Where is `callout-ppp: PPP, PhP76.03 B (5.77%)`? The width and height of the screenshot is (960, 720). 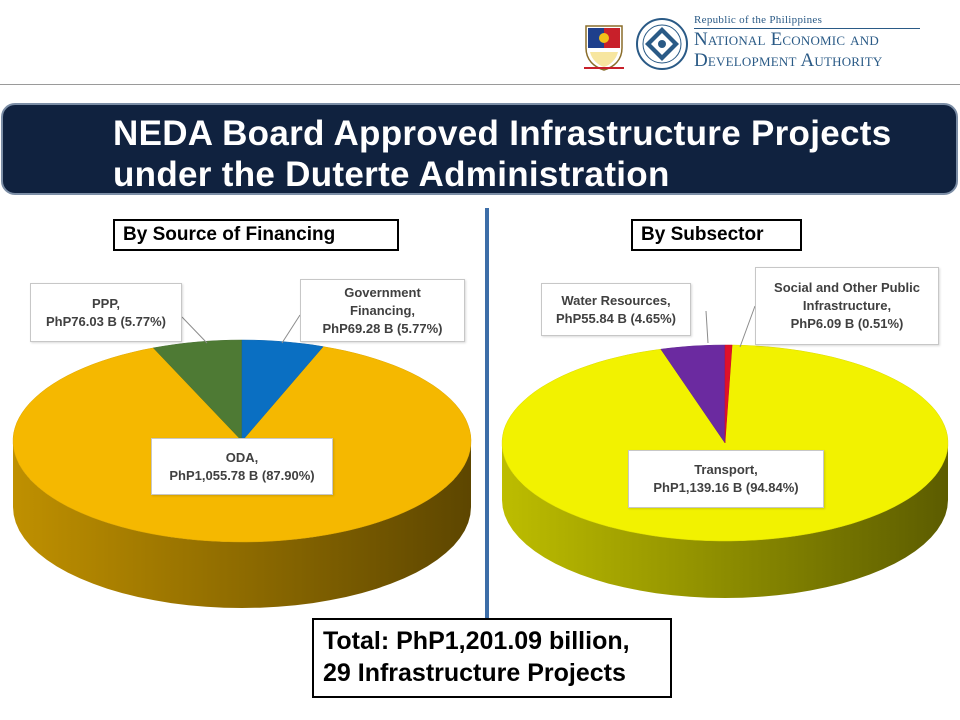 callout-ppp: PPP, PhP76.03 B (5.77%) is located at coordinates (106, 312).